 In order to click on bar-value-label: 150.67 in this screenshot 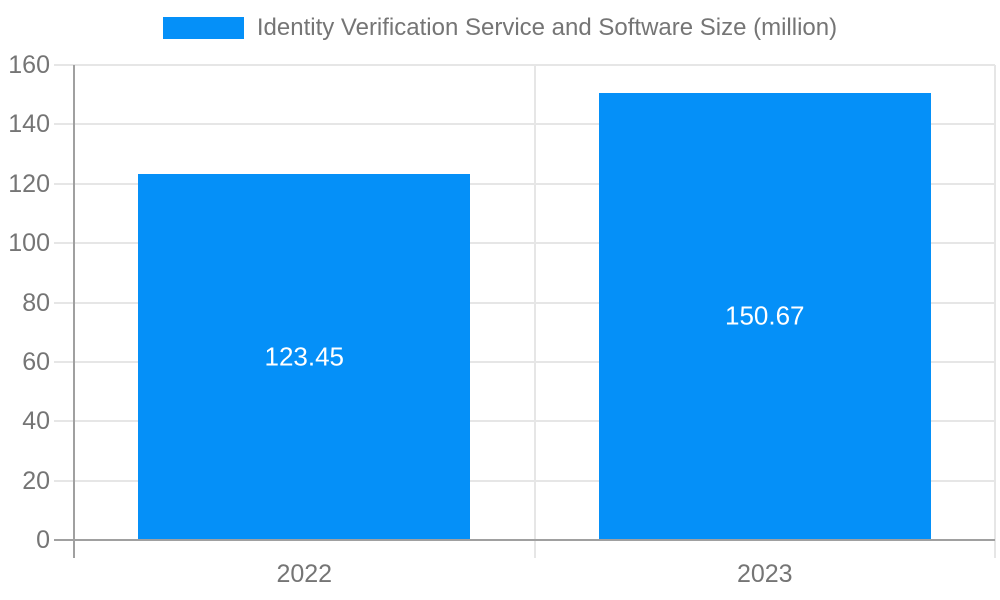, I will do `click(764, 315)`.